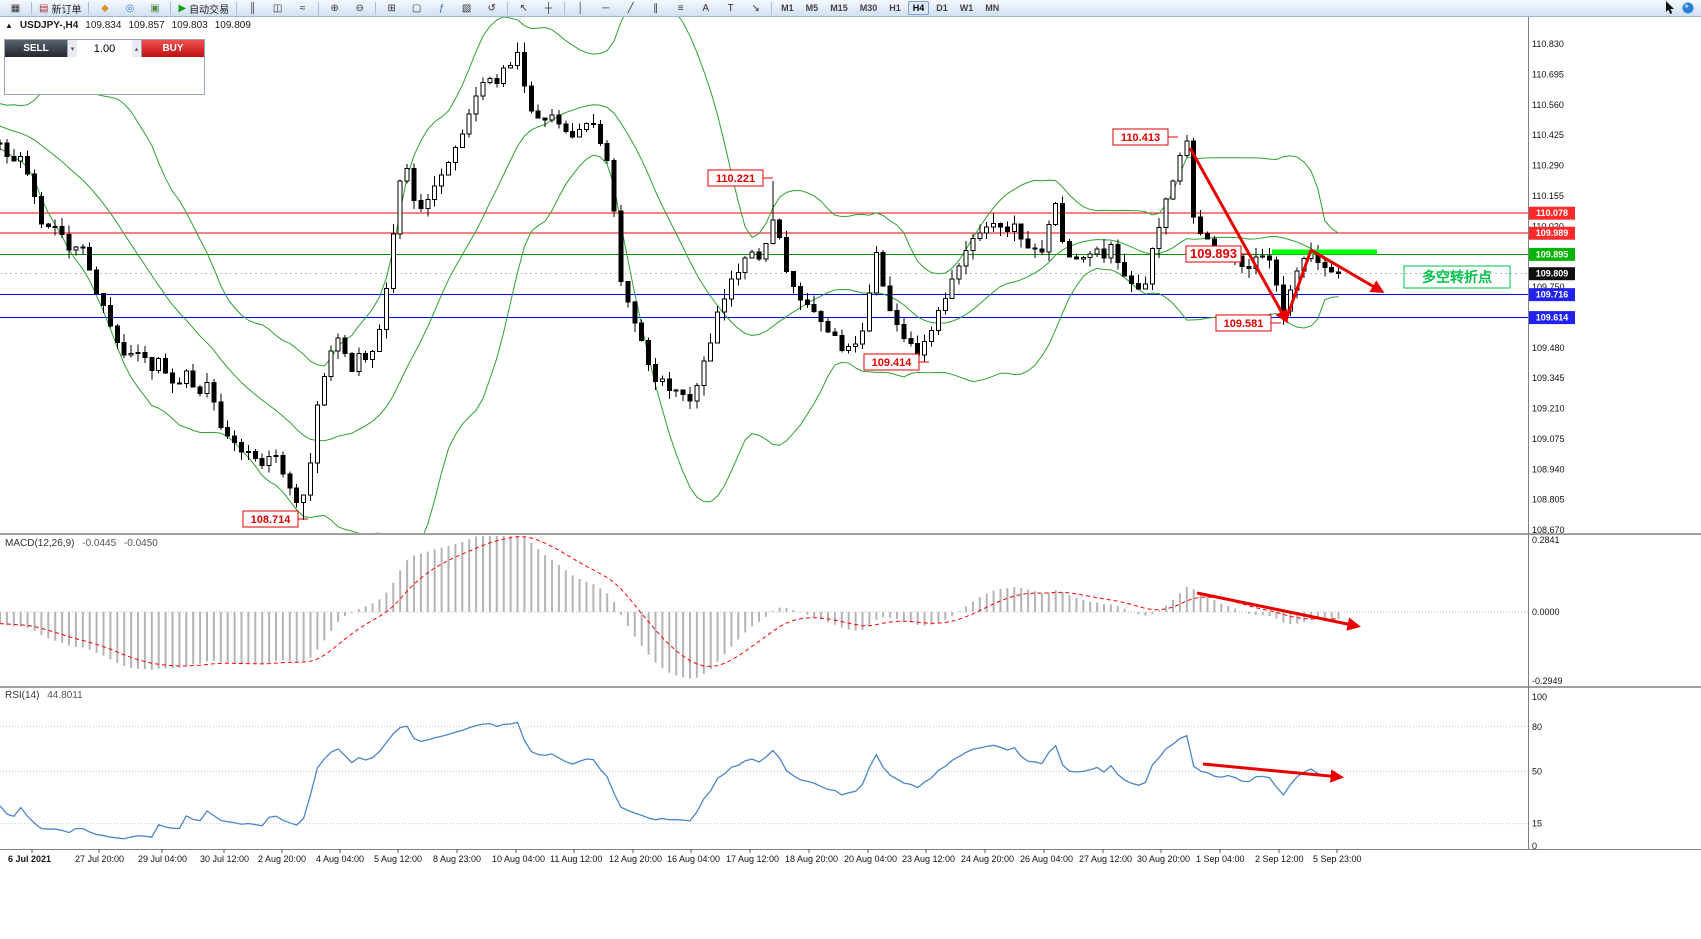  What do you see at coordinates (252, 8) in the screenshot?
I see `bar-chart-icon: ║` at bounding box center [252, 8].